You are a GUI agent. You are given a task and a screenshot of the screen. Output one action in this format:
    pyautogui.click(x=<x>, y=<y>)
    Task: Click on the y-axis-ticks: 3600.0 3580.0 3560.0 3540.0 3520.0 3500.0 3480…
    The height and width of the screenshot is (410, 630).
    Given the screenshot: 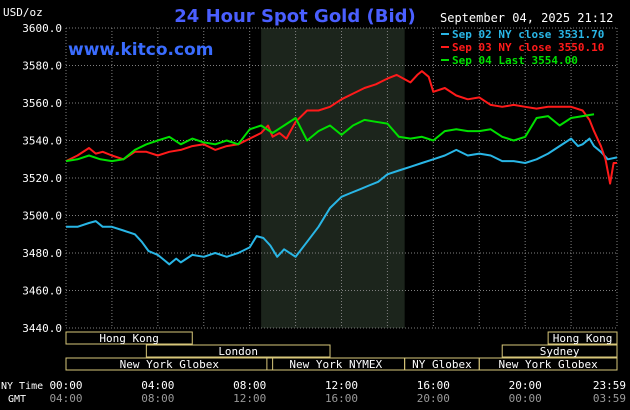 What is the action you would take?
    pyautogui.click(x=42, y=178)
    